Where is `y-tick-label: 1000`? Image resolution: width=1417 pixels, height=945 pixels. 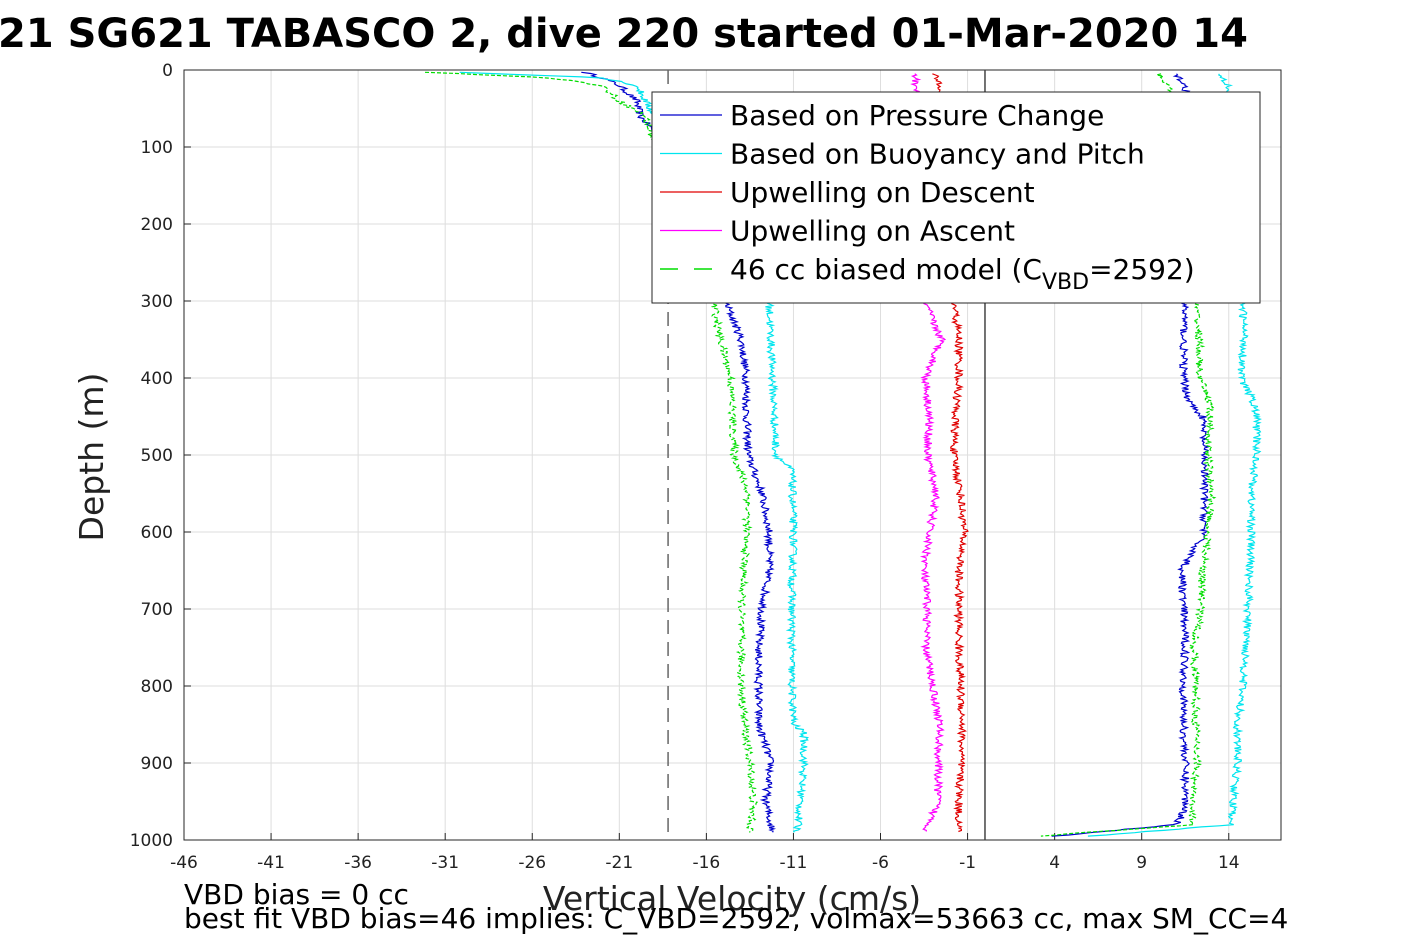 y-tick-label: 1000 is located at coordinates (151, 841).